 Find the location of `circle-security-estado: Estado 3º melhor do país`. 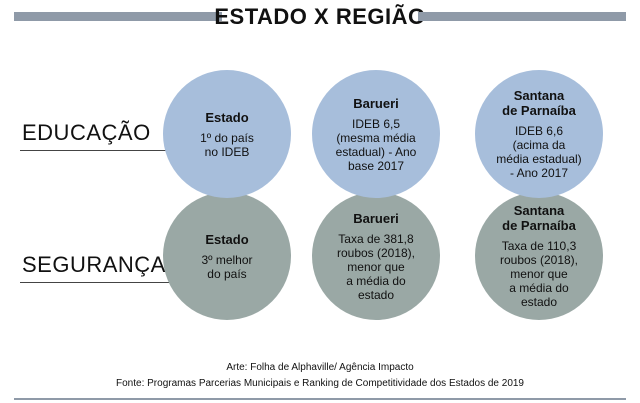

circle-security-estado: Estado 3º melhor do país is located at coordinates (227, 256).